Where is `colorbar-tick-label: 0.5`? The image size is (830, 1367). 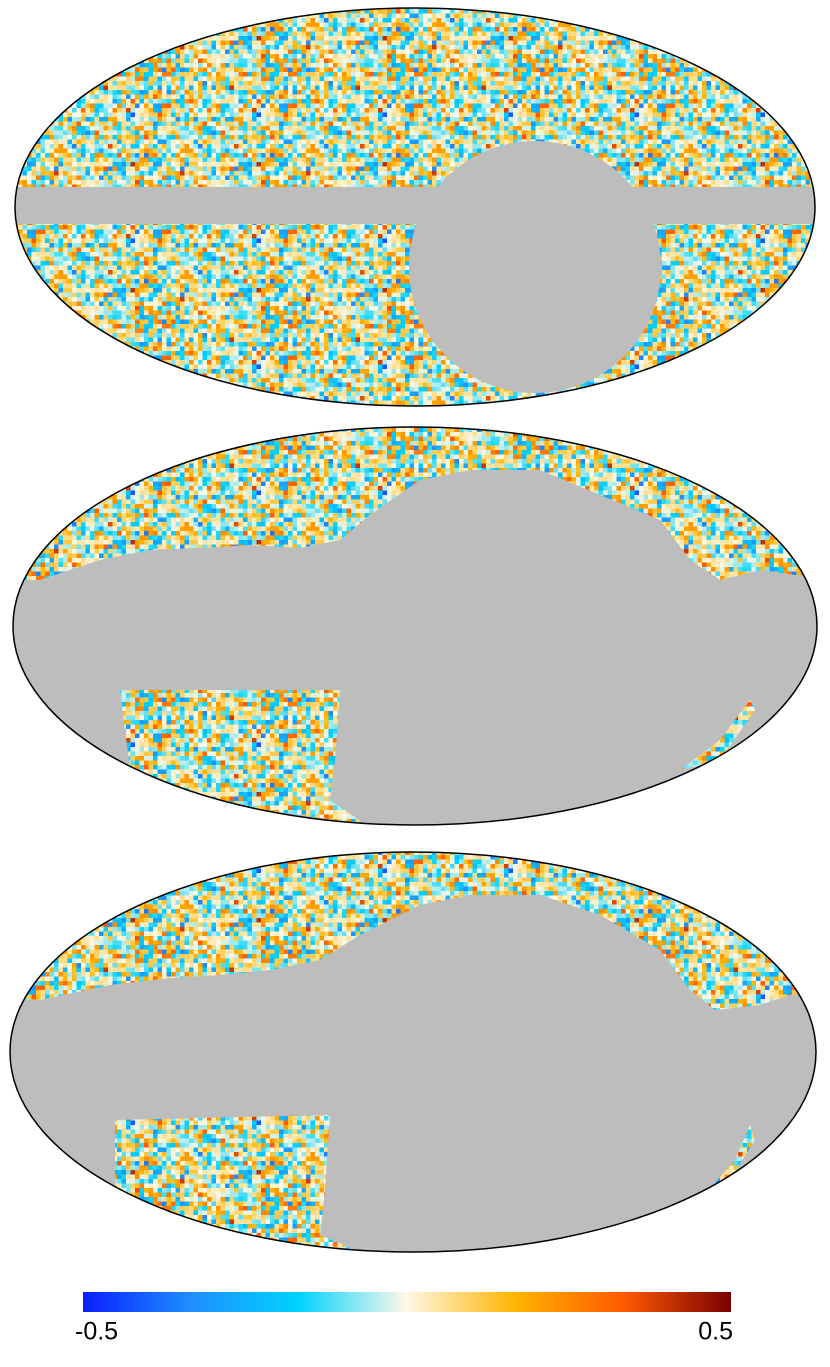 colorbar-tick-label: 0.5 is located at coordinates (715, 1332).